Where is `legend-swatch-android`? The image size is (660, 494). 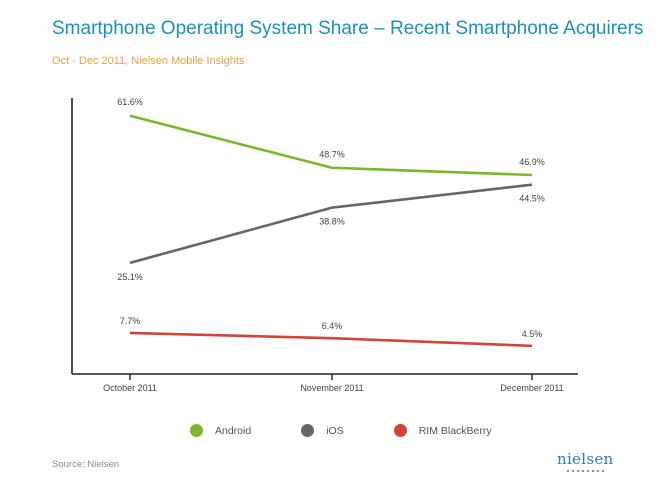 legend-swatch-android is located at coordinates (196, 430).